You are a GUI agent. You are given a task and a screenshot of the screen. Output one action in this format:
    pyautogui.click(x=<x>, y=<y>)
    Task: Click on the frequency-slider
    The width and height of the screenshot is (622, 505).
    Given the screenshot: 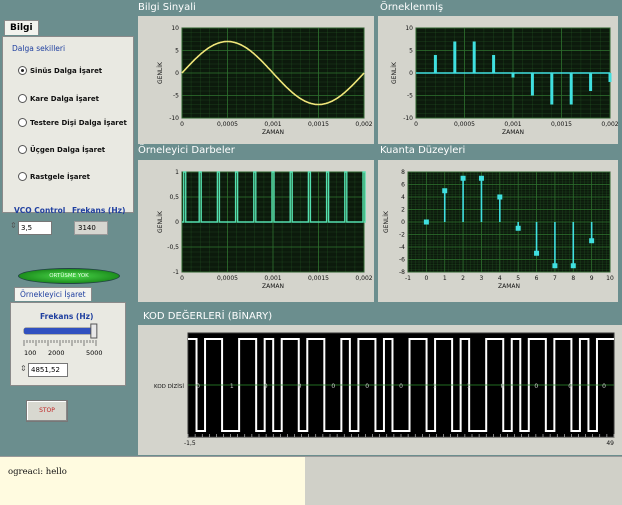 What is the action you would take?
    pyautogui.click(x=63, y=336)
    